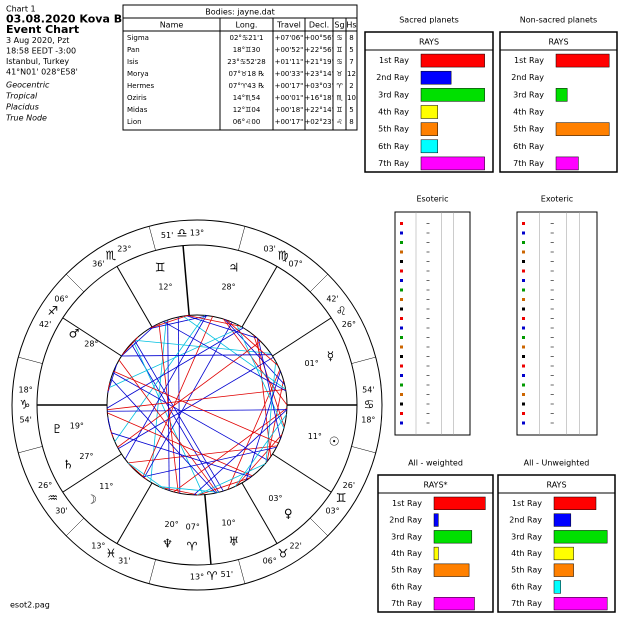  I want to click on table-cell: 12, so click(351, 74).